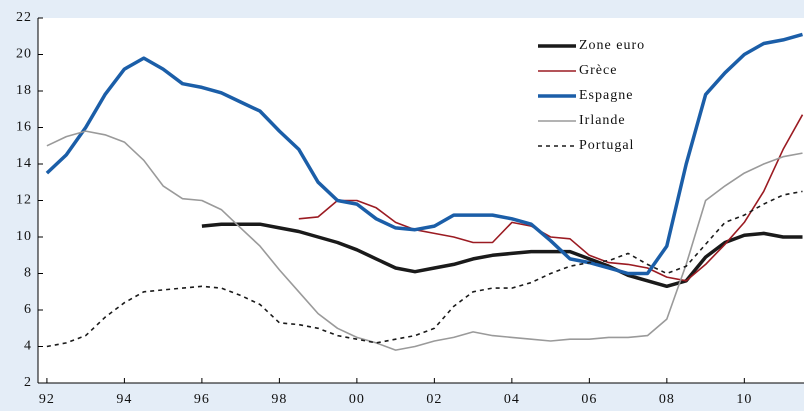 This screenshot has width=804, height=411. I want to click on y-tick-label: 20, so click(24, 54).